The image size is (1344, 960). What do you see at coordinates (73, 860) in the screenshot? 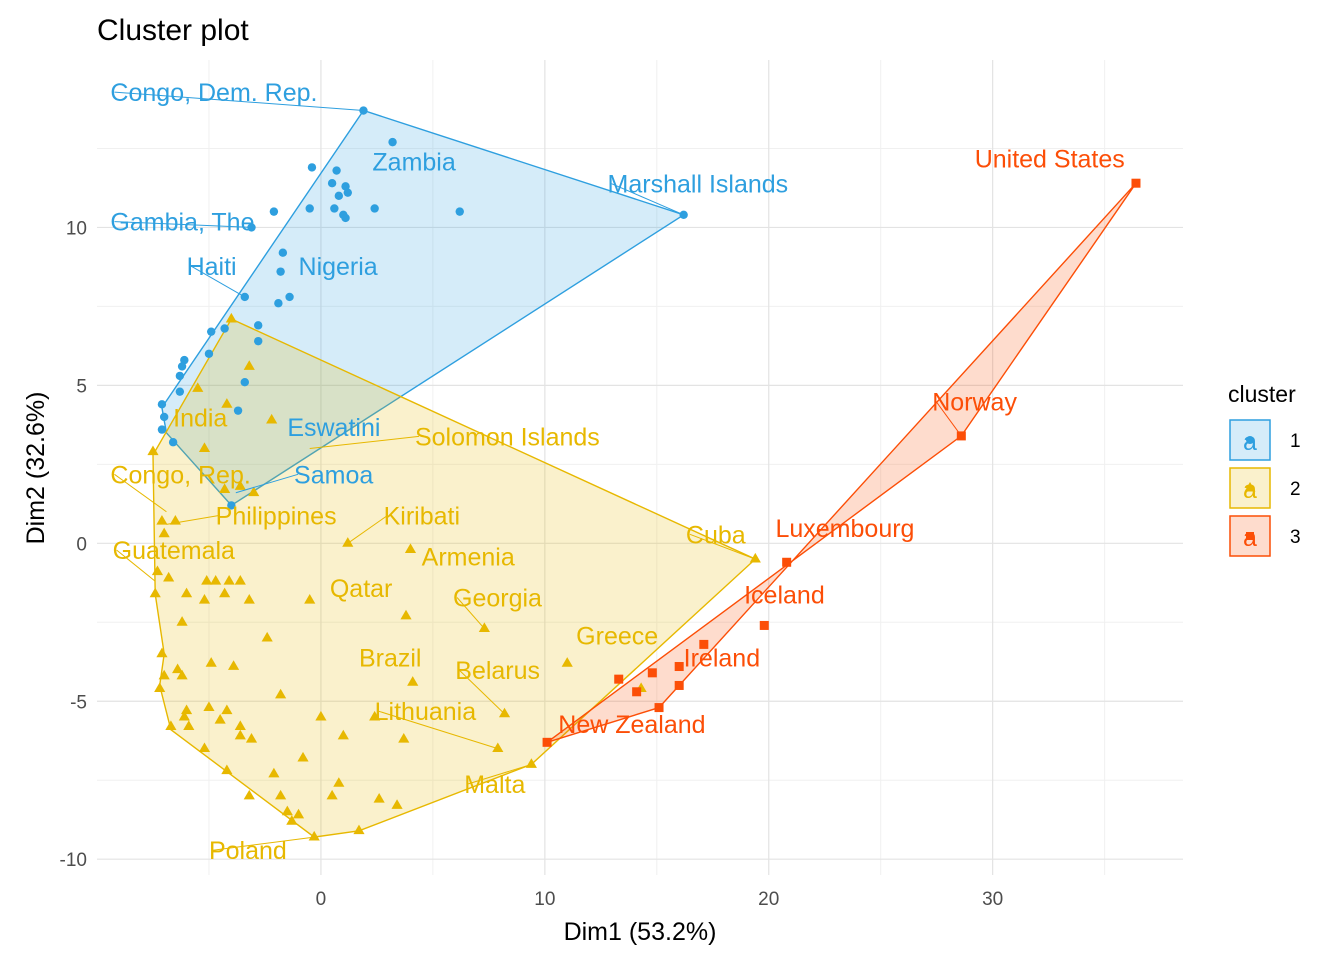
I see `y-tick-label: -10` at bounding box center [73, 860].